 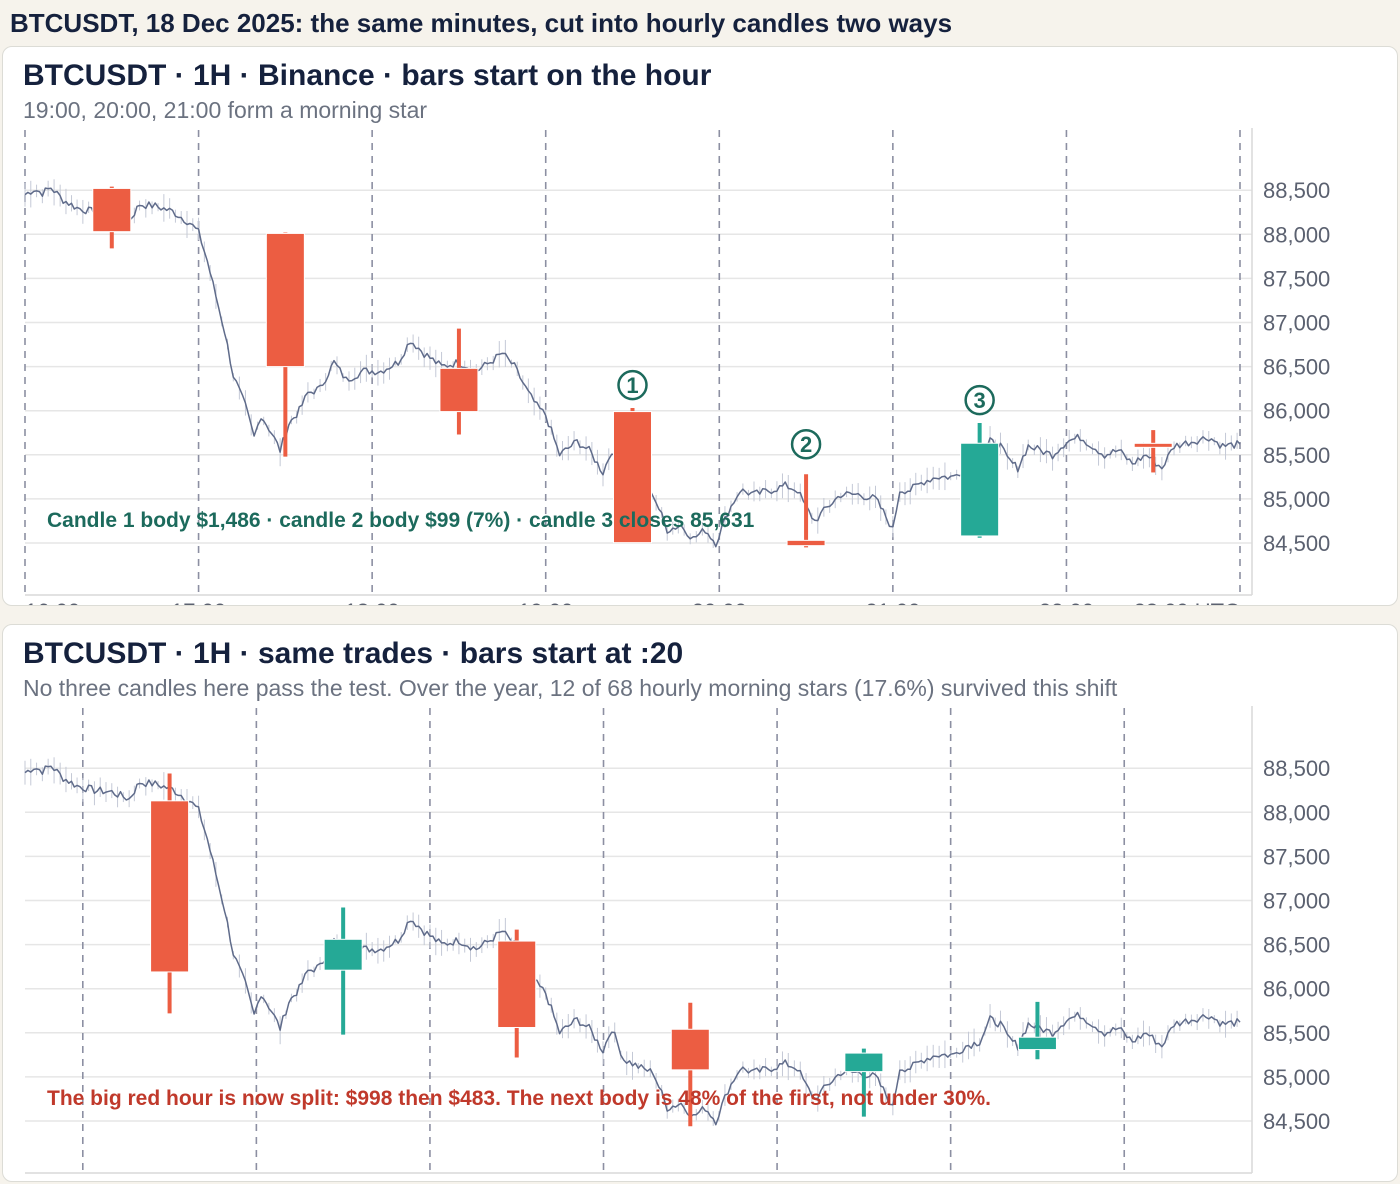 I want to click on marker-label: 2, so click(x=806, y=444).